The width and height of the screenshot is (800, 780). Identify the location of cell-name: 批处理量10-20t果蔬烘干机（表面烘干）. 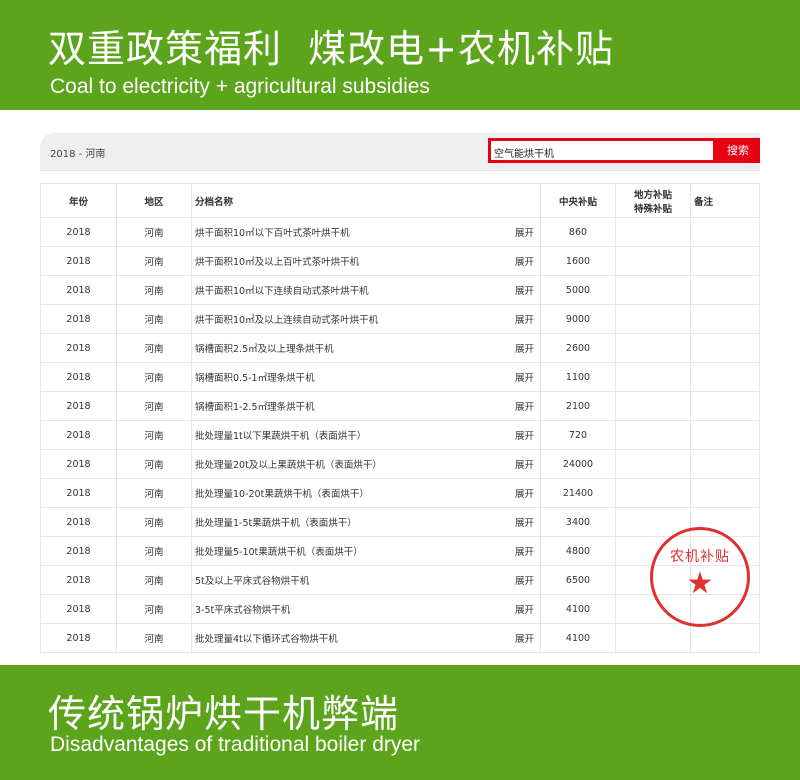
(336, 493).